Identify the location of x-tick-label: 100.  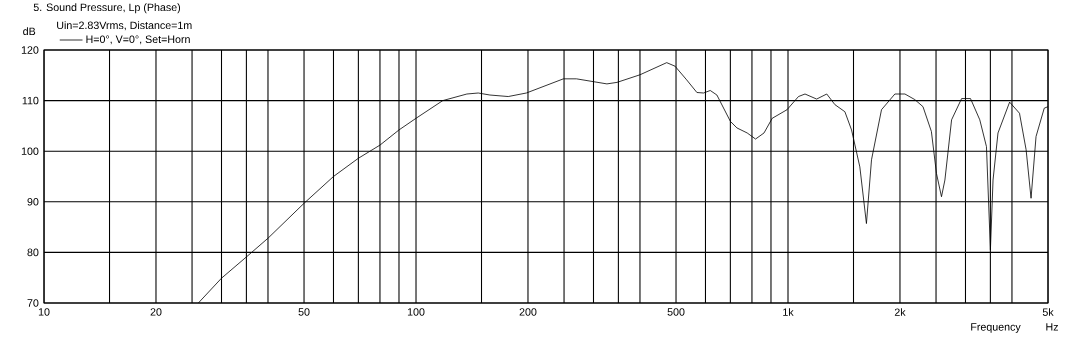
(416, 312).